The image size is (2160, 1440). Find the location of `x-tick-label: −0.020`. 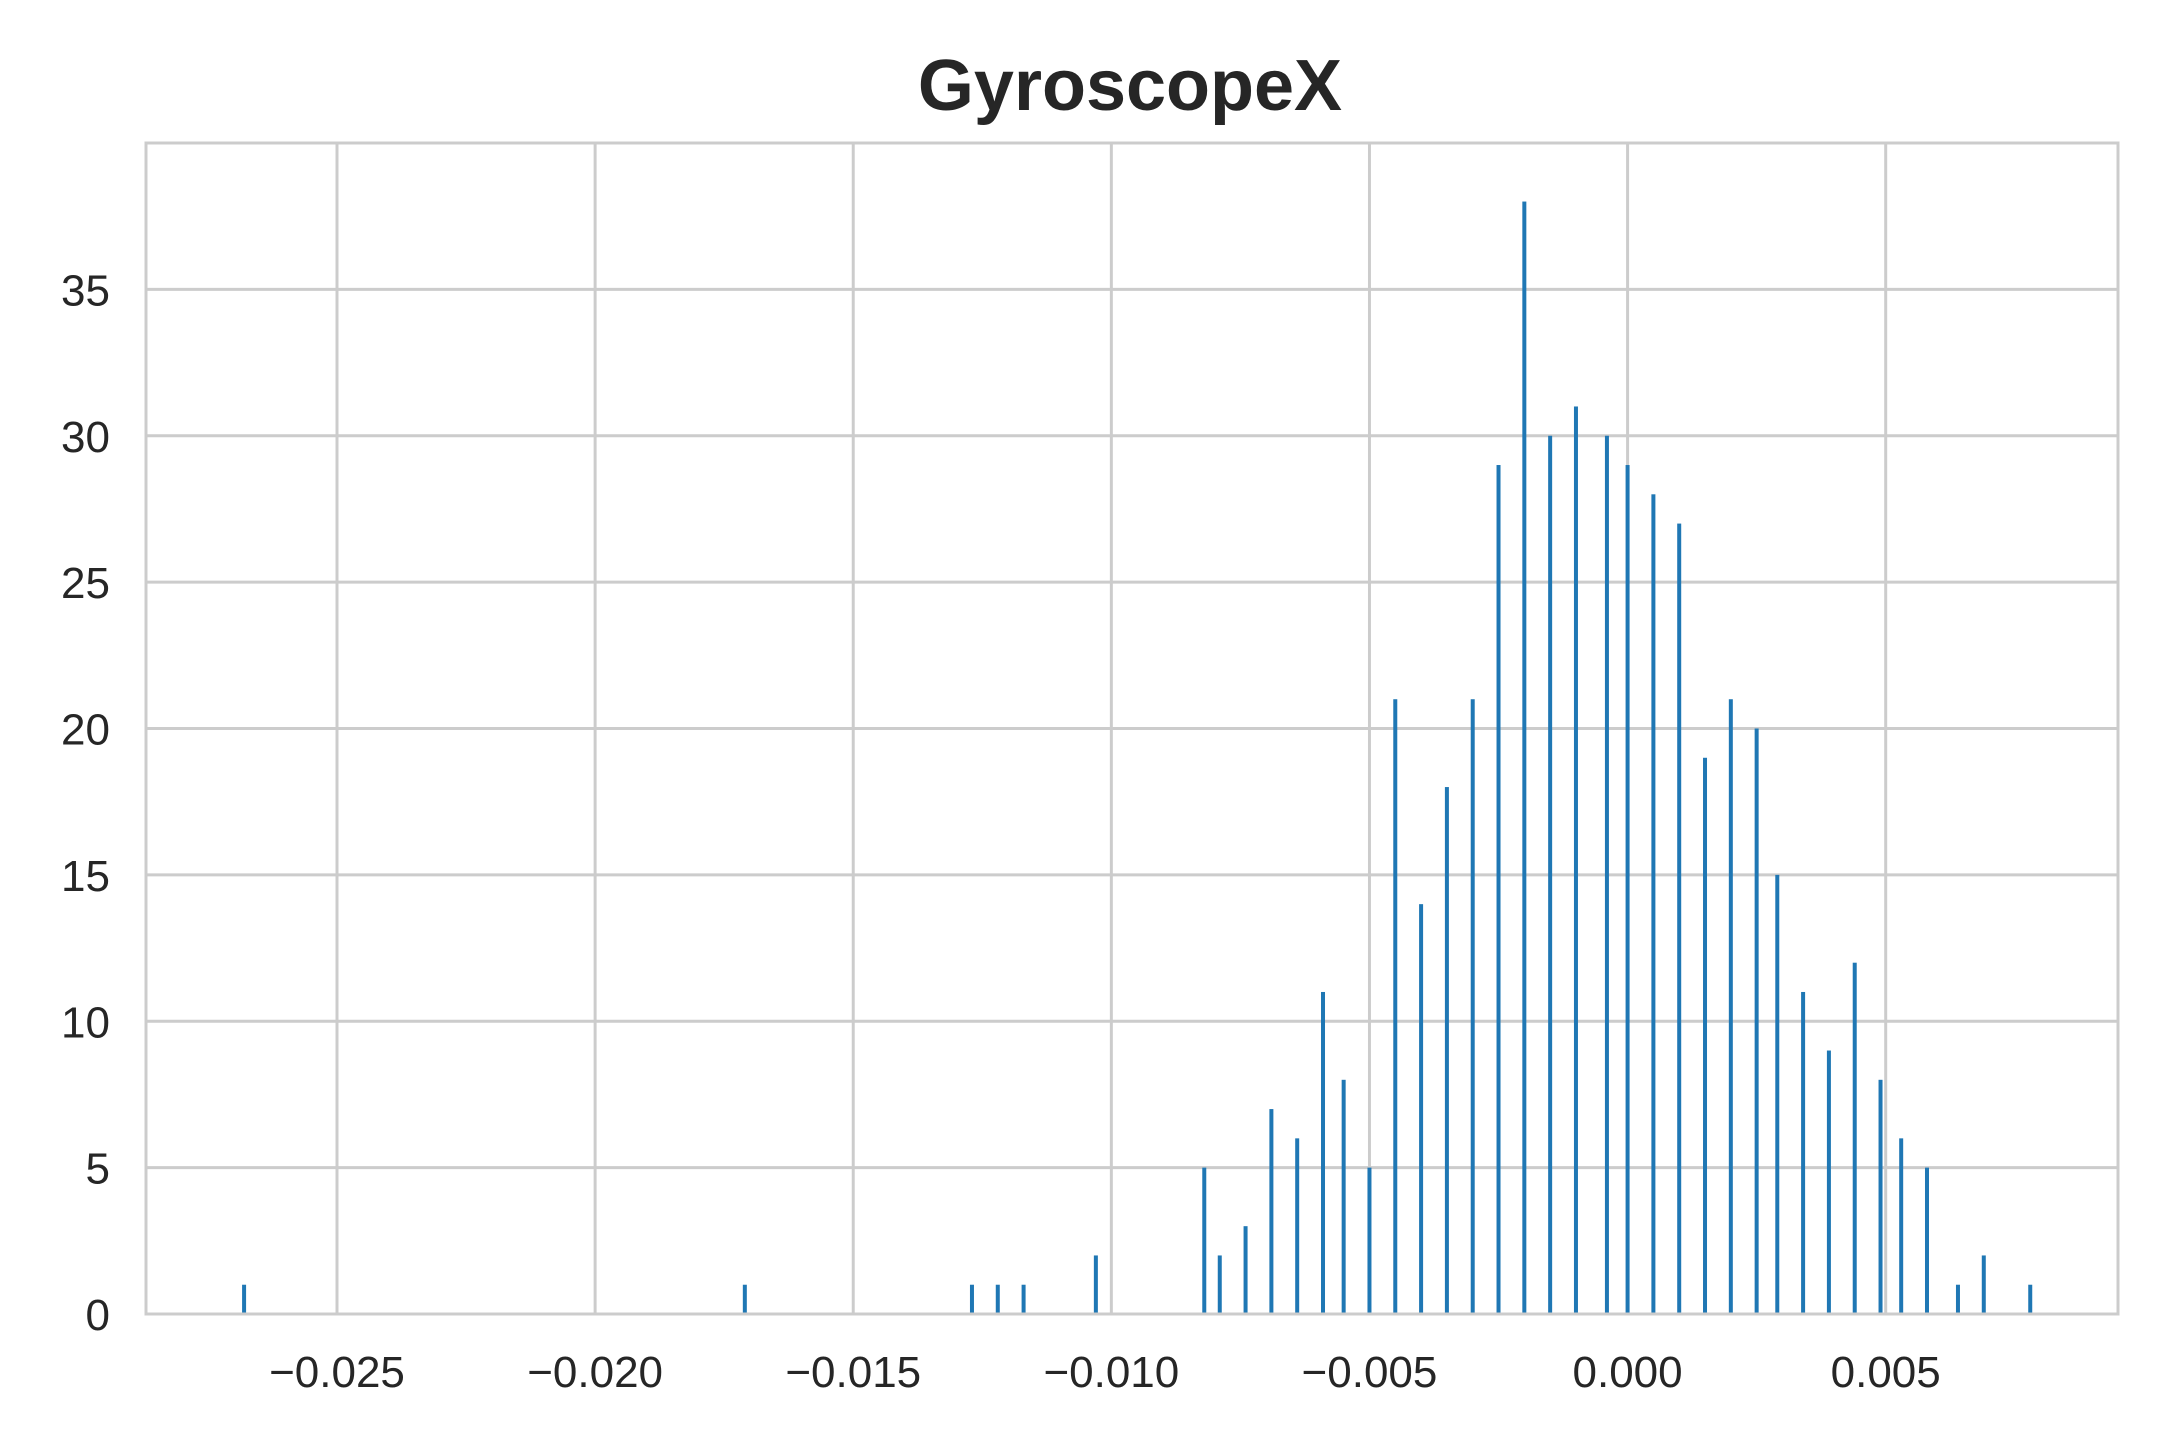

x-tick-label: −0.020 is located at coordinates (595, 1372).